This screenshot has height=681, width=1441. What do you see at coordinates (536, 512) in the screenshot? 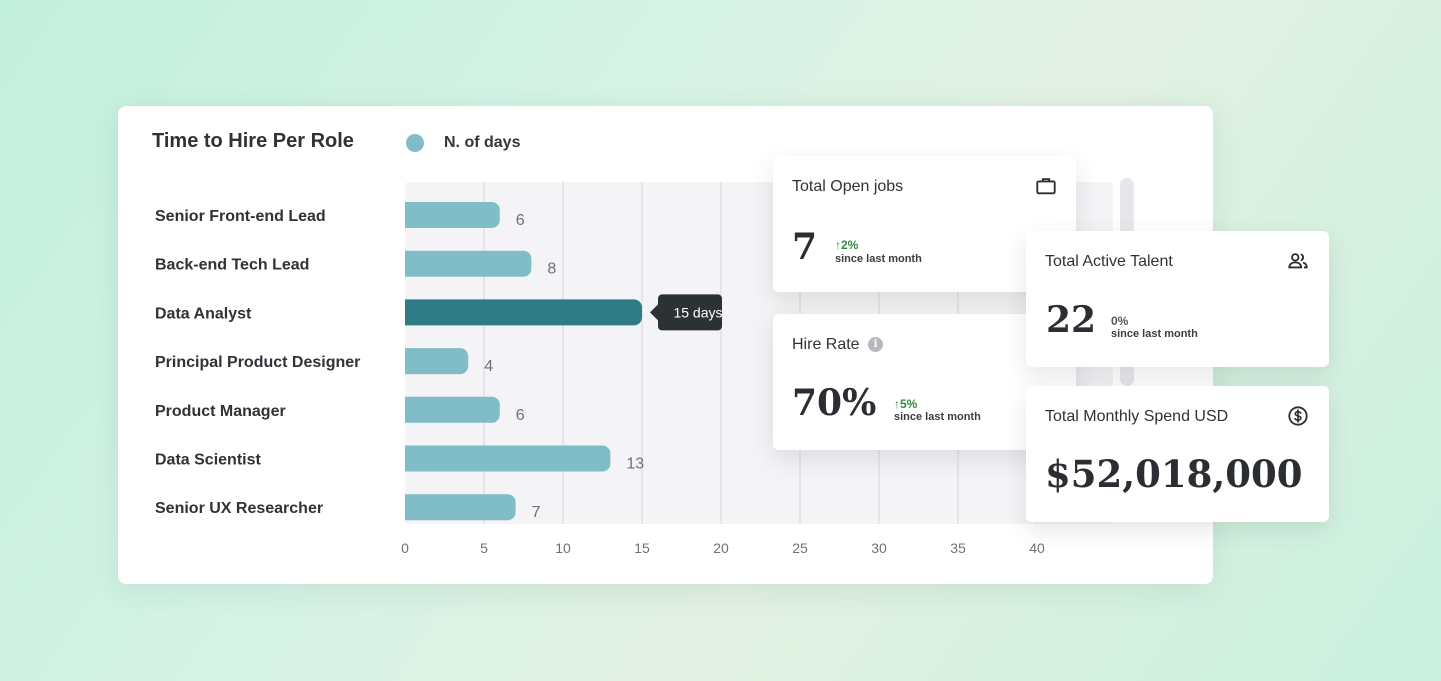
I see `bar-value-label: 7` at bounding box center [536, 512].